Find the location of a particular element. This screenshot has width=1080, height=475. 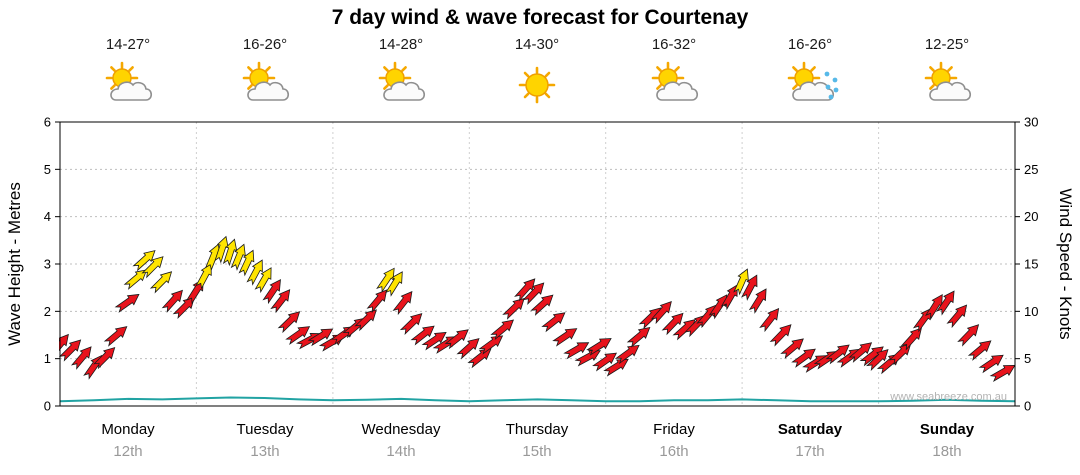

day-name-label: Saturday is located at coordinates (810, 429).